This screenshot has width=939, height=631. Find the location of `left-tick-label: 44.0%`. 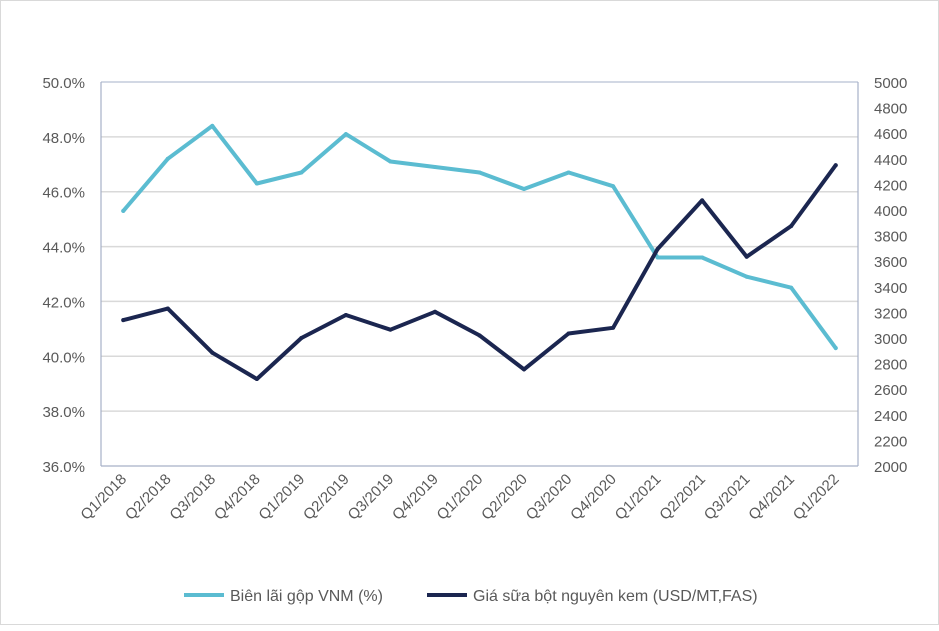

left-tick-label: 44.0% is located at coordinates (63, 248).